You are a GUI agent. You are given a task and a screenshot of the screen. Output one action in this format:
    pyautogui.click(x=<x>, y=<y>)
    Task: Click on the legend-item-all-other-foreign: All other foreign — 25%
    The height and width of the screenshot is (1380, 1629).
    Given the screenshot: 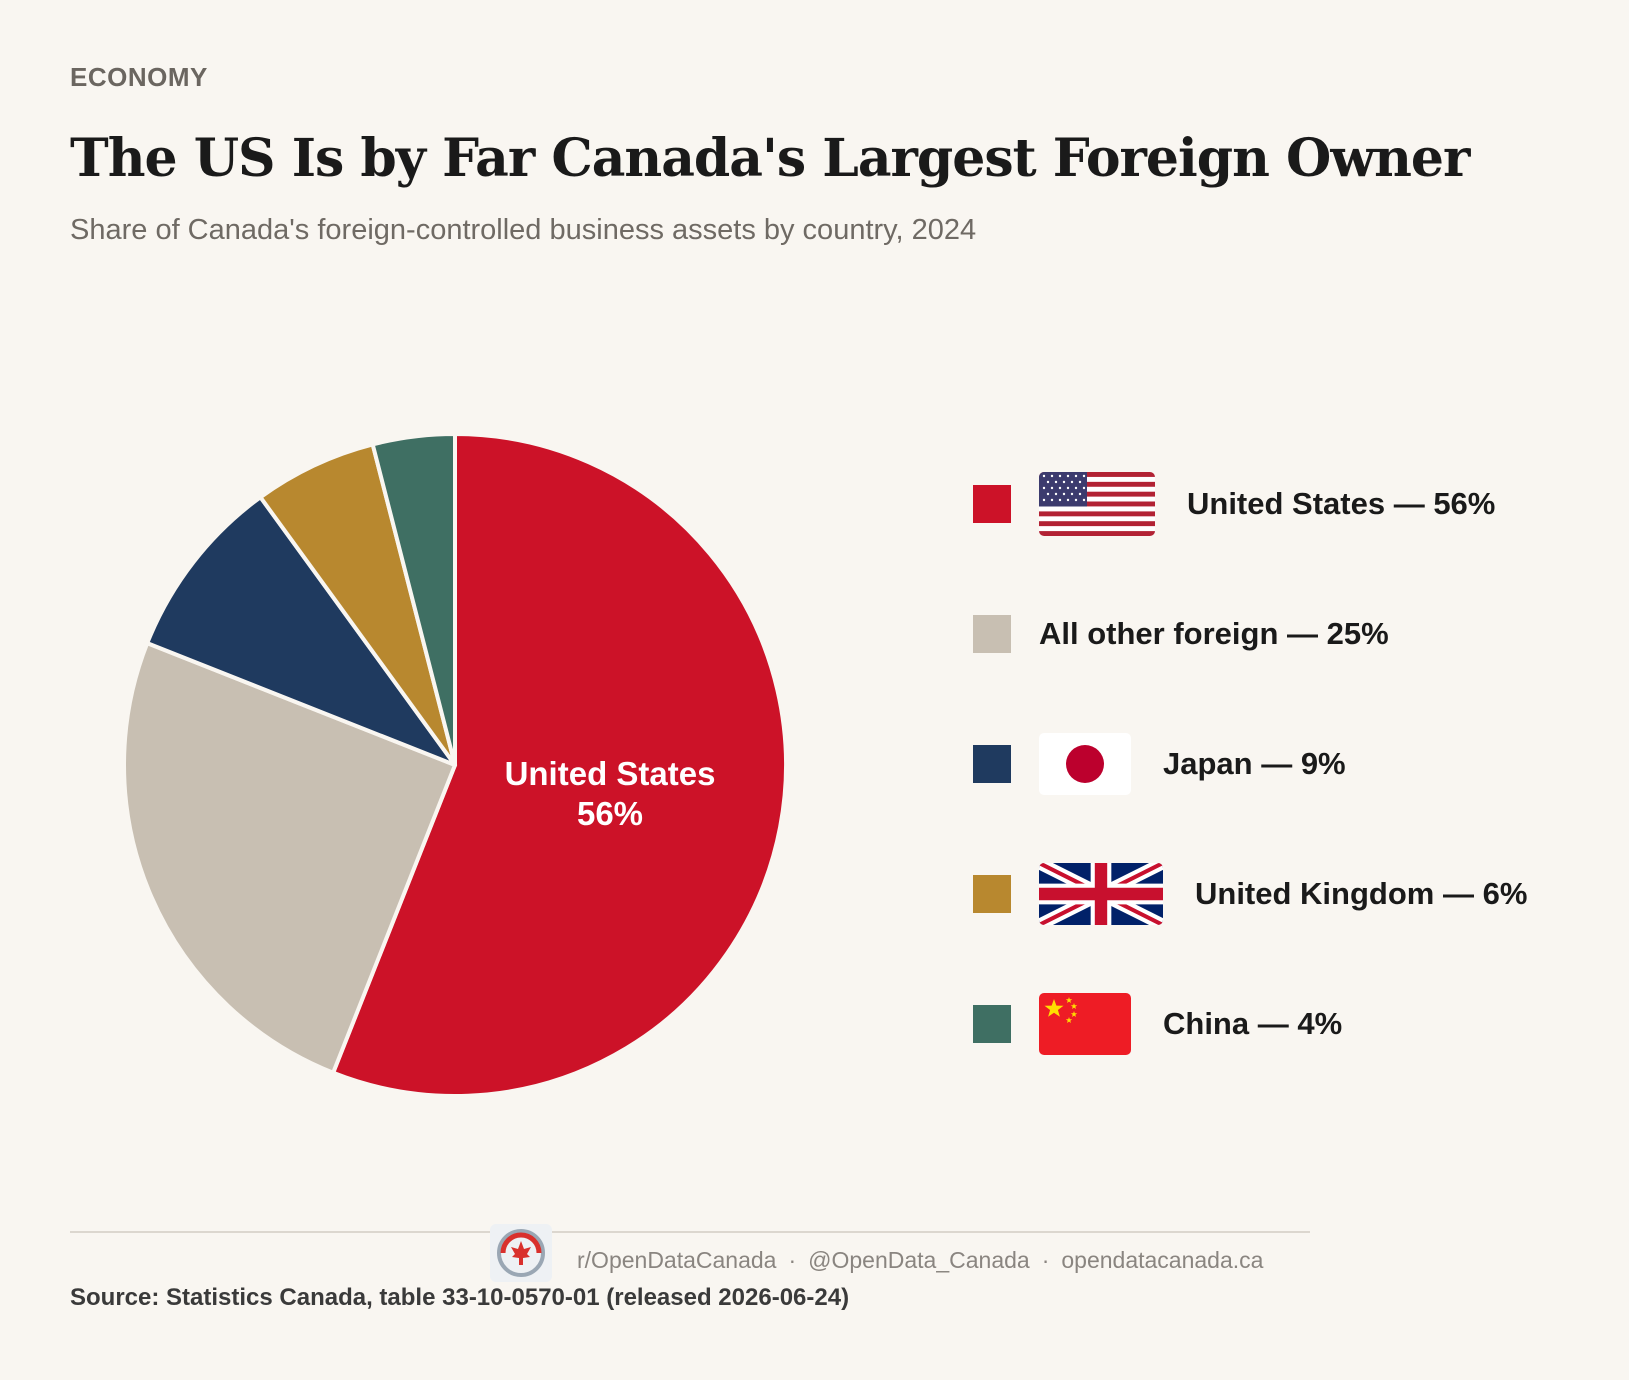 What is the action you would take?
    pyautogui.click(x=1181, y=634)
    